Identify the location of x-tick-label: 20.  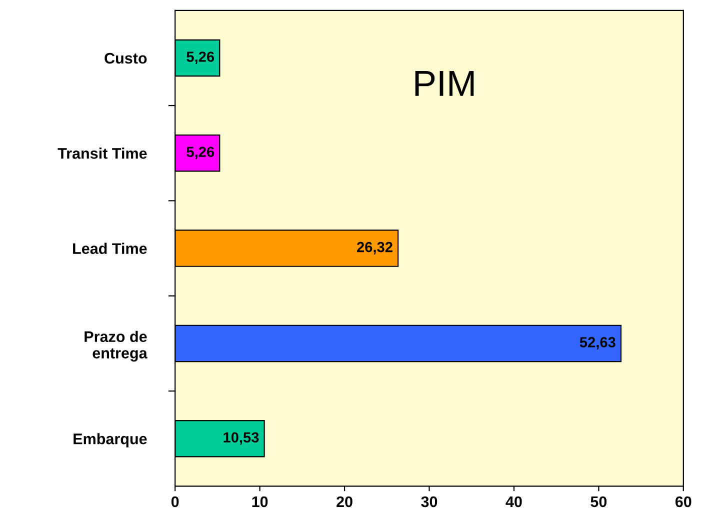
(344, 502).